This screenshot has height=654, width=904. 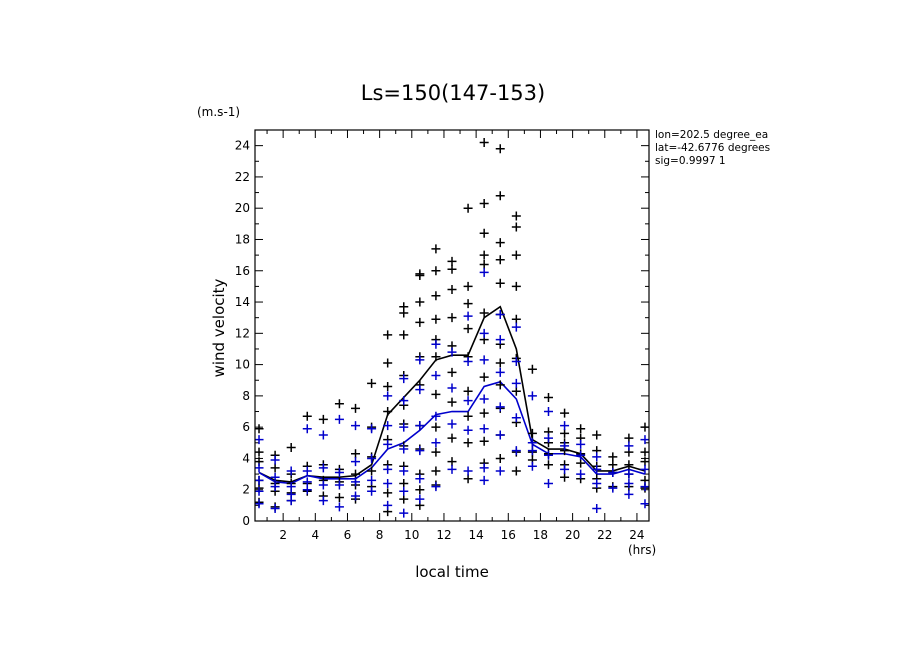 I want to click on y-tick-label: 10, so click(x=242, y=365).